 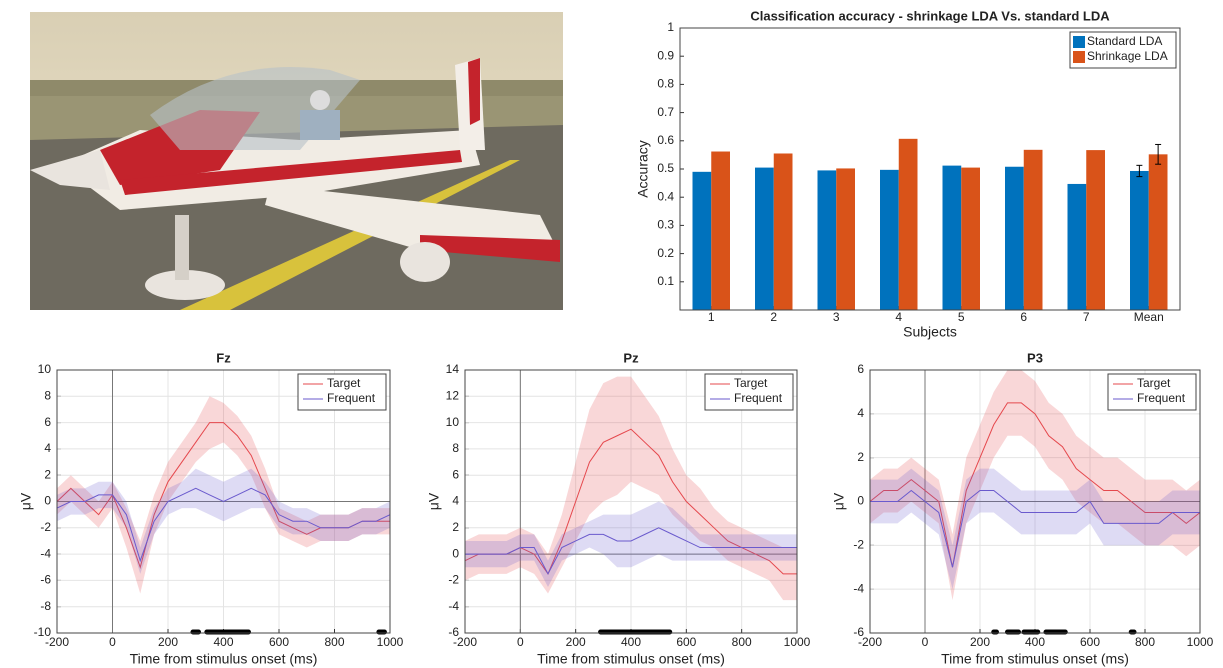 What do you see at coordinates (1086, 317) in the screenshot?
I see `x-tick-label: 7` at bounding box center [1086, 317].